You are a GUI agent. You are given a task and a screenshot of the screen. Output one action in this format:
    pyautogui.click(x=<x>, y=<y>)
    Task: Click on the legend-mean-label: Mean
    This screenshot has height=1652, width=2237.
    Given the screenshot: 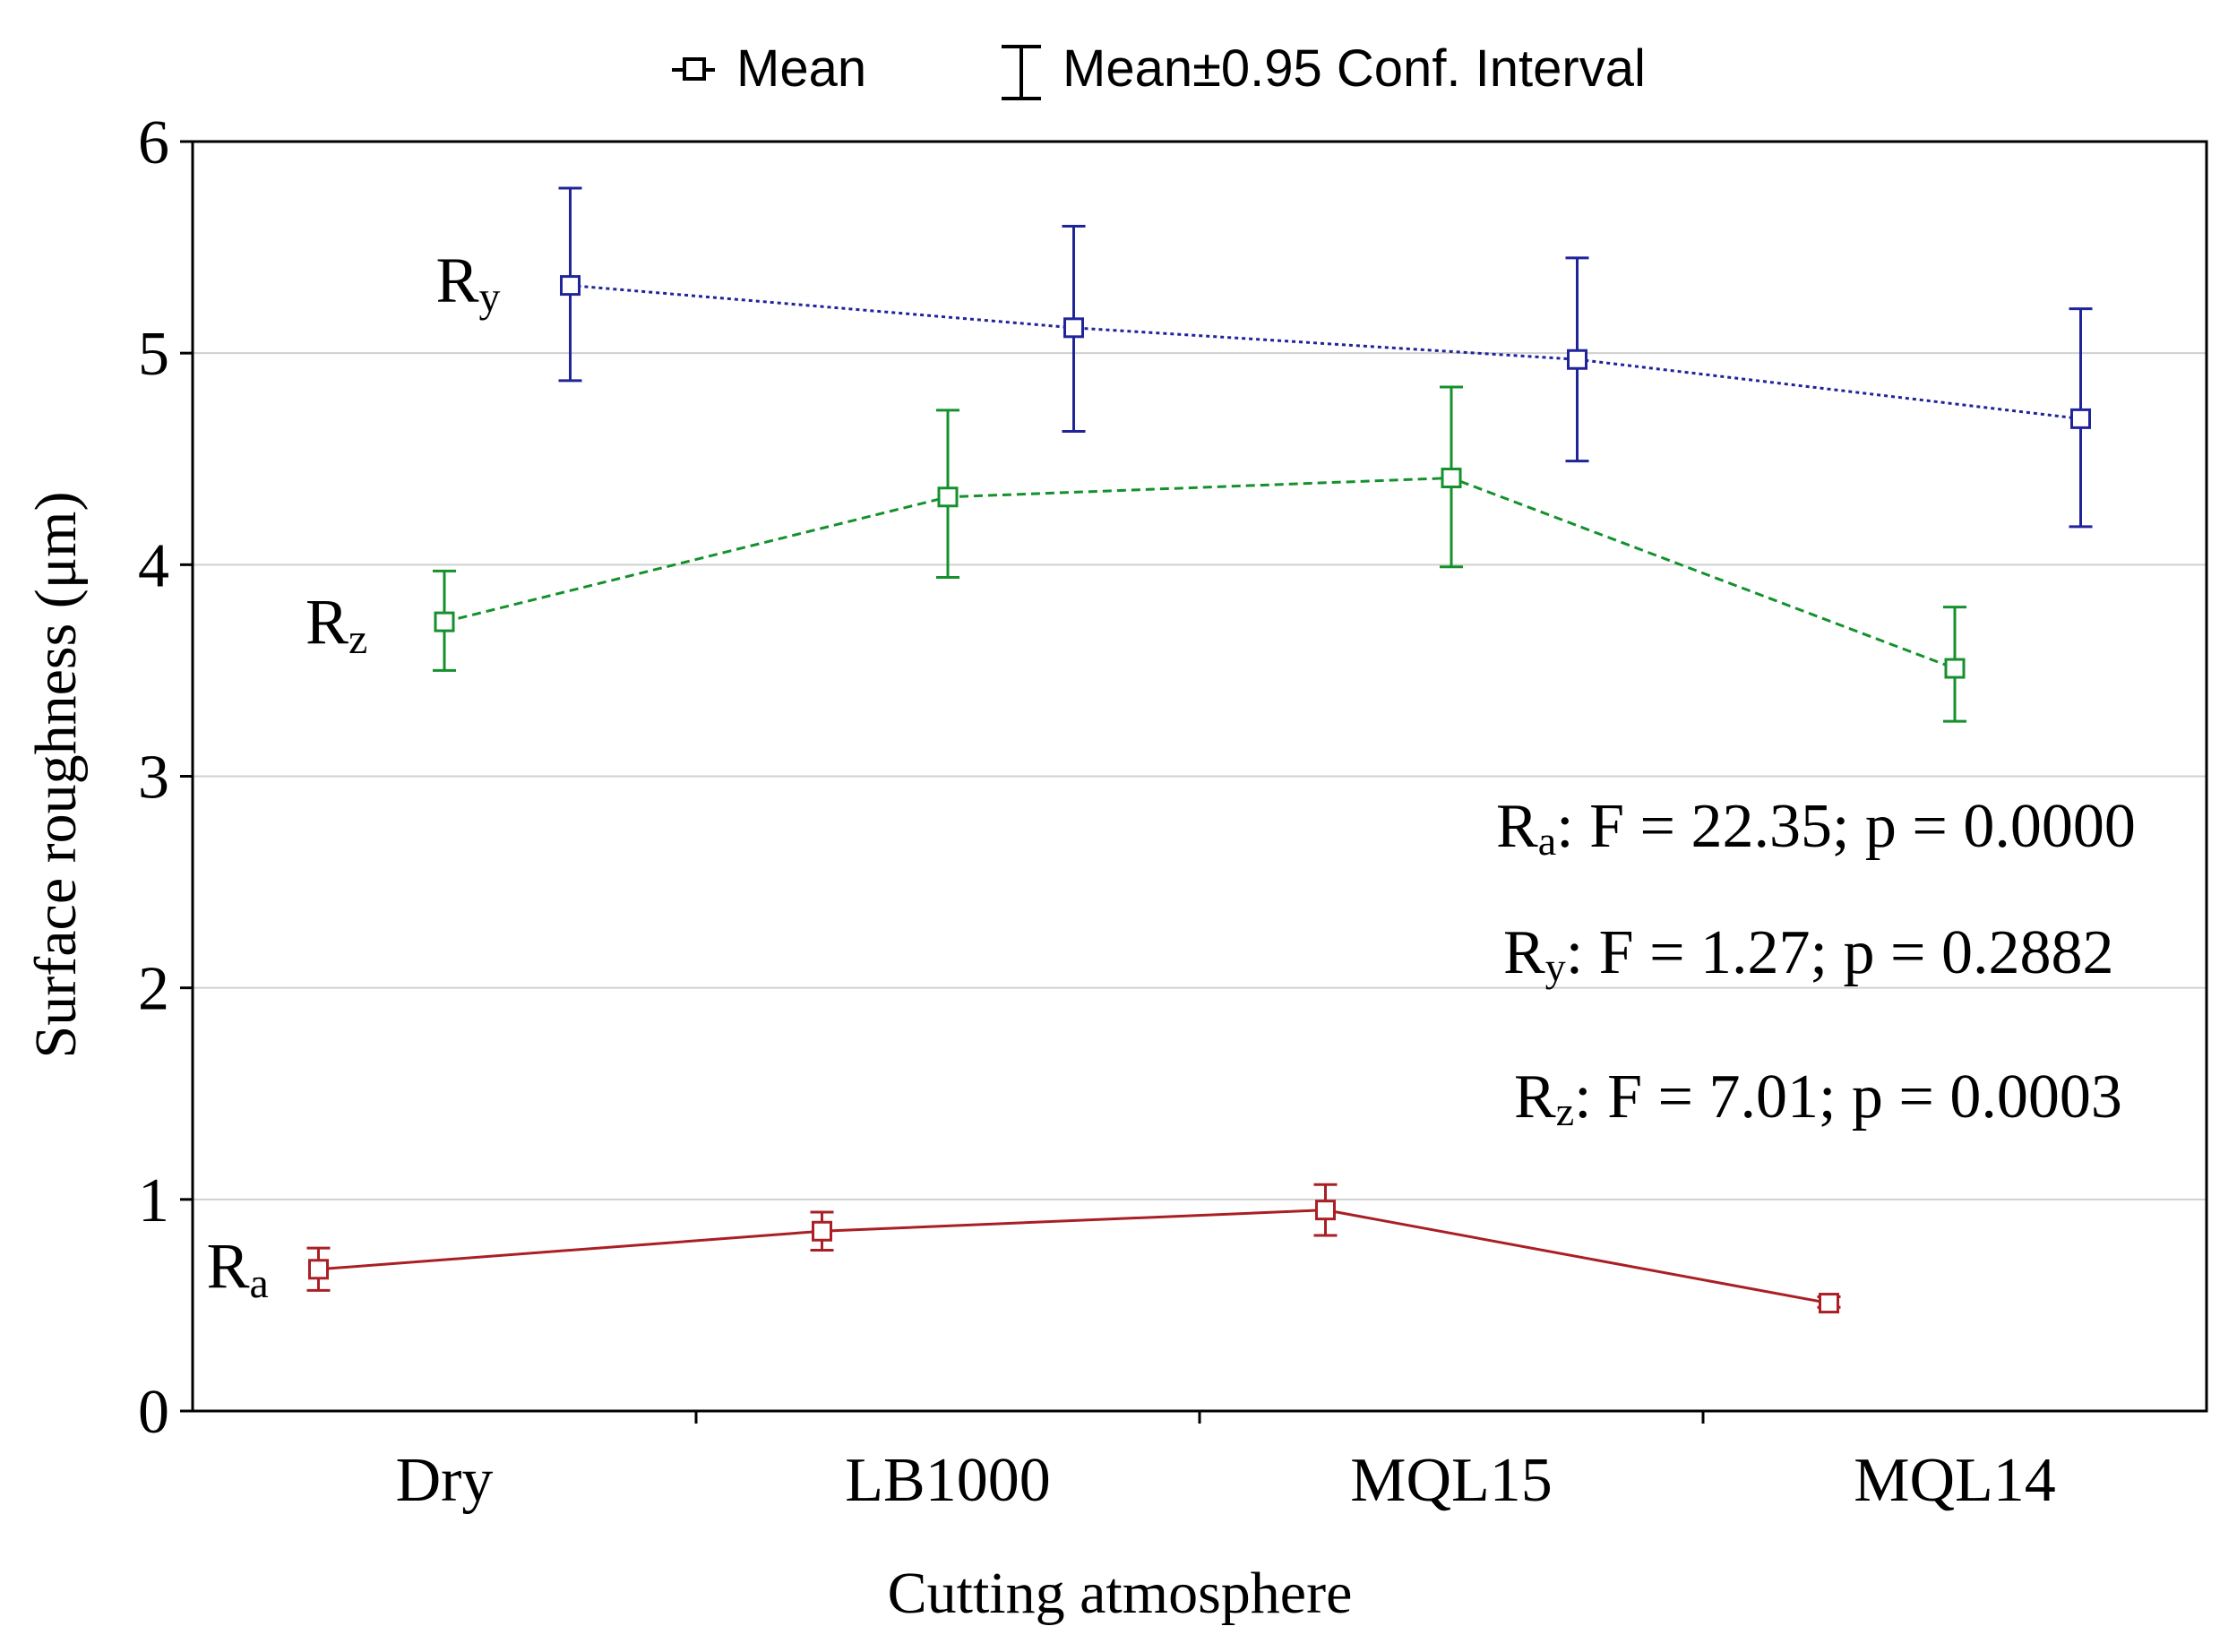 What is the action you would take?
    pyautogui.click(x=801, y=68)
    